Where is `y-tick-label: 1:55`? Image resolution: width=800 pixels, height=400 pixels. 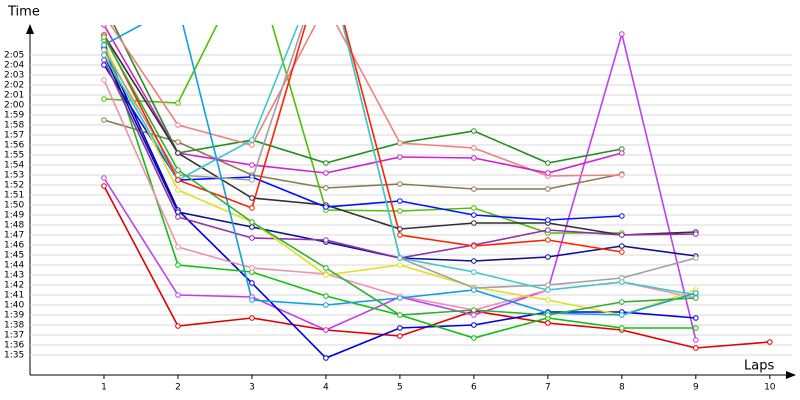 y-tick-label: 1:55 is located at coordinates (14, 156).